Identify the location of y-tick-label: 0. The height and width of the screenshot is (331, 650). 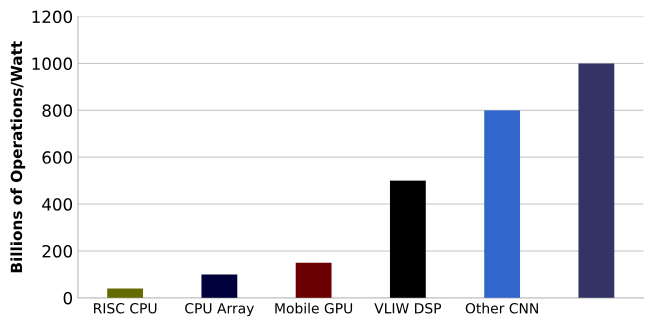
(68, 298).